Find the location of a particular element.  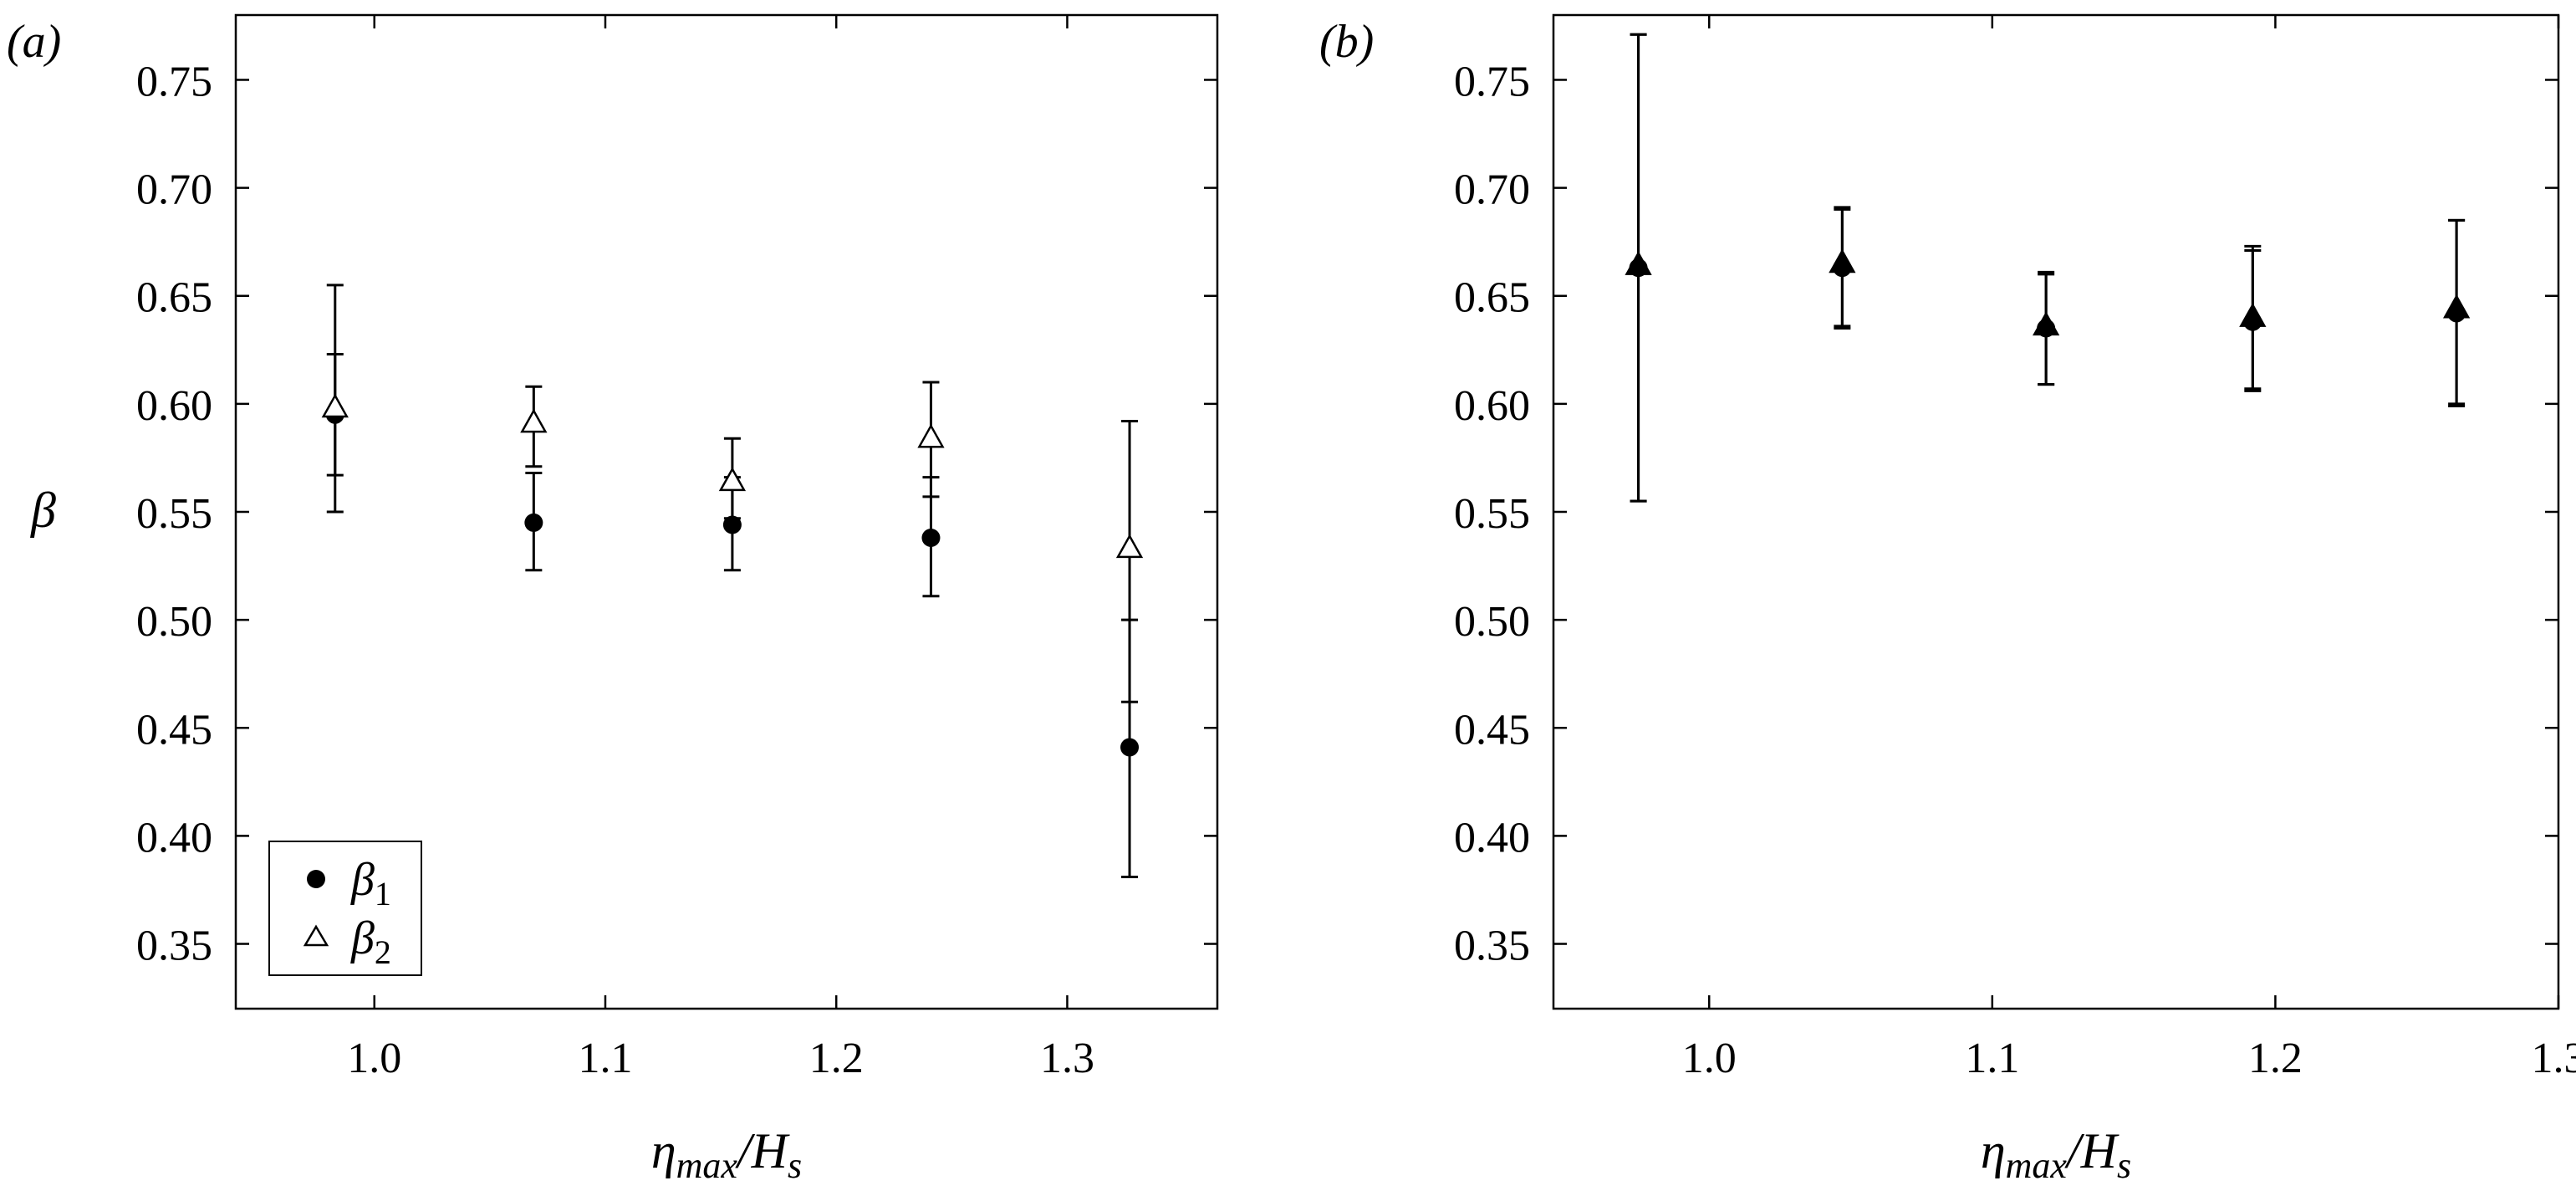

panel-a-ytick-label: 0.35 is located at coordinates (174, 946).